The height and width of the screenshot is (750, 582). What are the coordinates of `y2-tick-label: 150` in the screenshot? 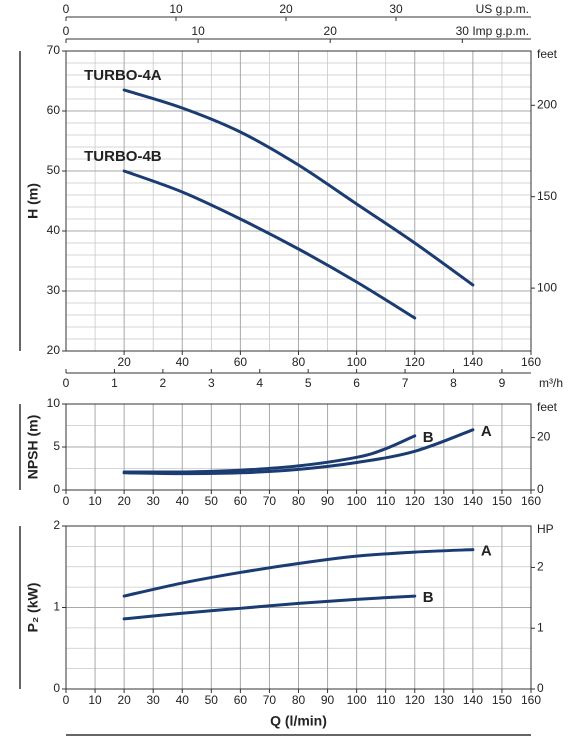 It's located at (547, 196).